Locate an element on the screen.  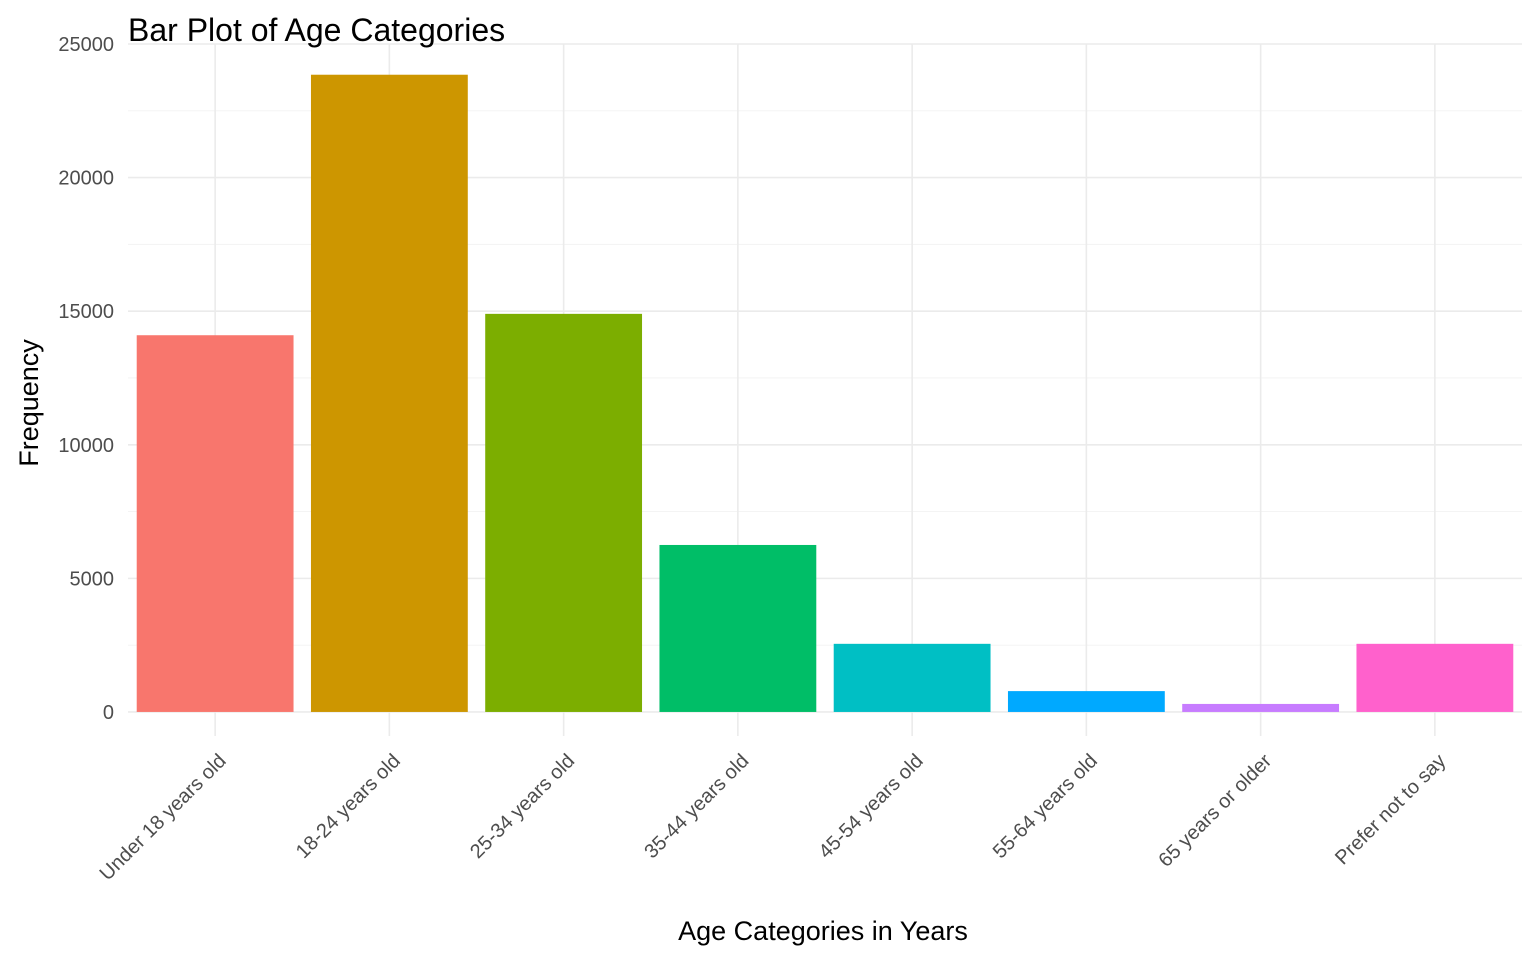
y-tick-label: 0 is located at coordinates (108, 713).